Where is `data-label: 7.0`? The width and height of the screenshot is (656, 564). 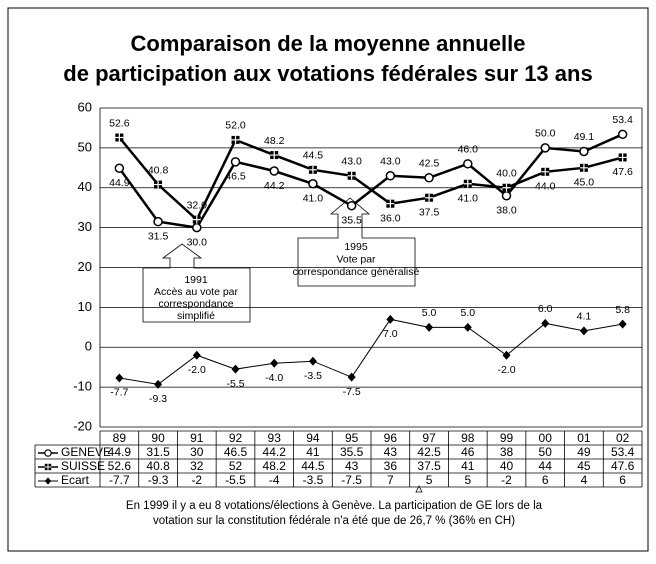 data-label: 7.0 is located at coordinates (390, 334).